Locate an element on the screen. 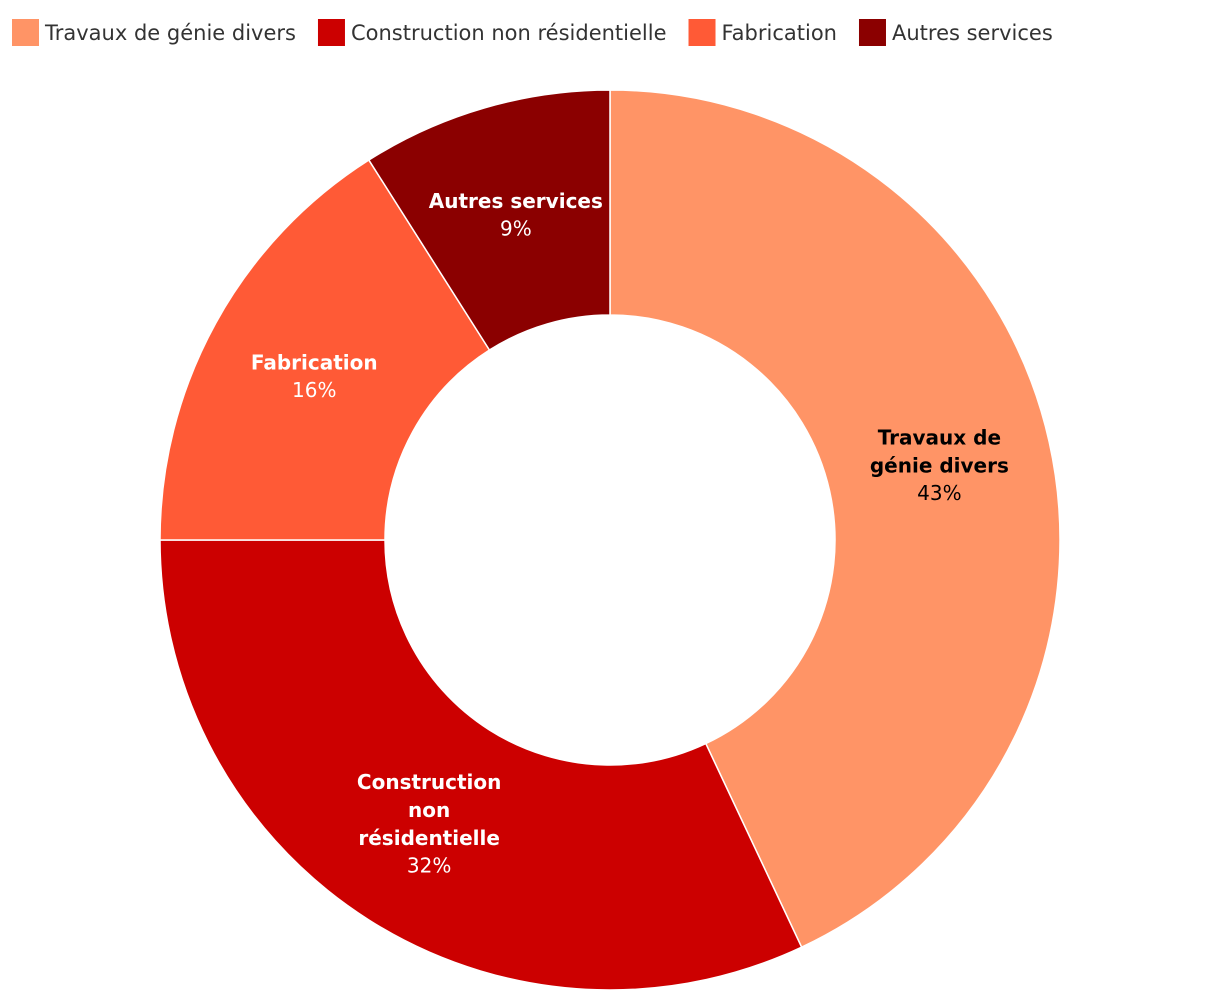 Image resolution: width=1220 pixels, height=1000 pixels. slice-value-label: 32% is located at coordinates (429, 865).